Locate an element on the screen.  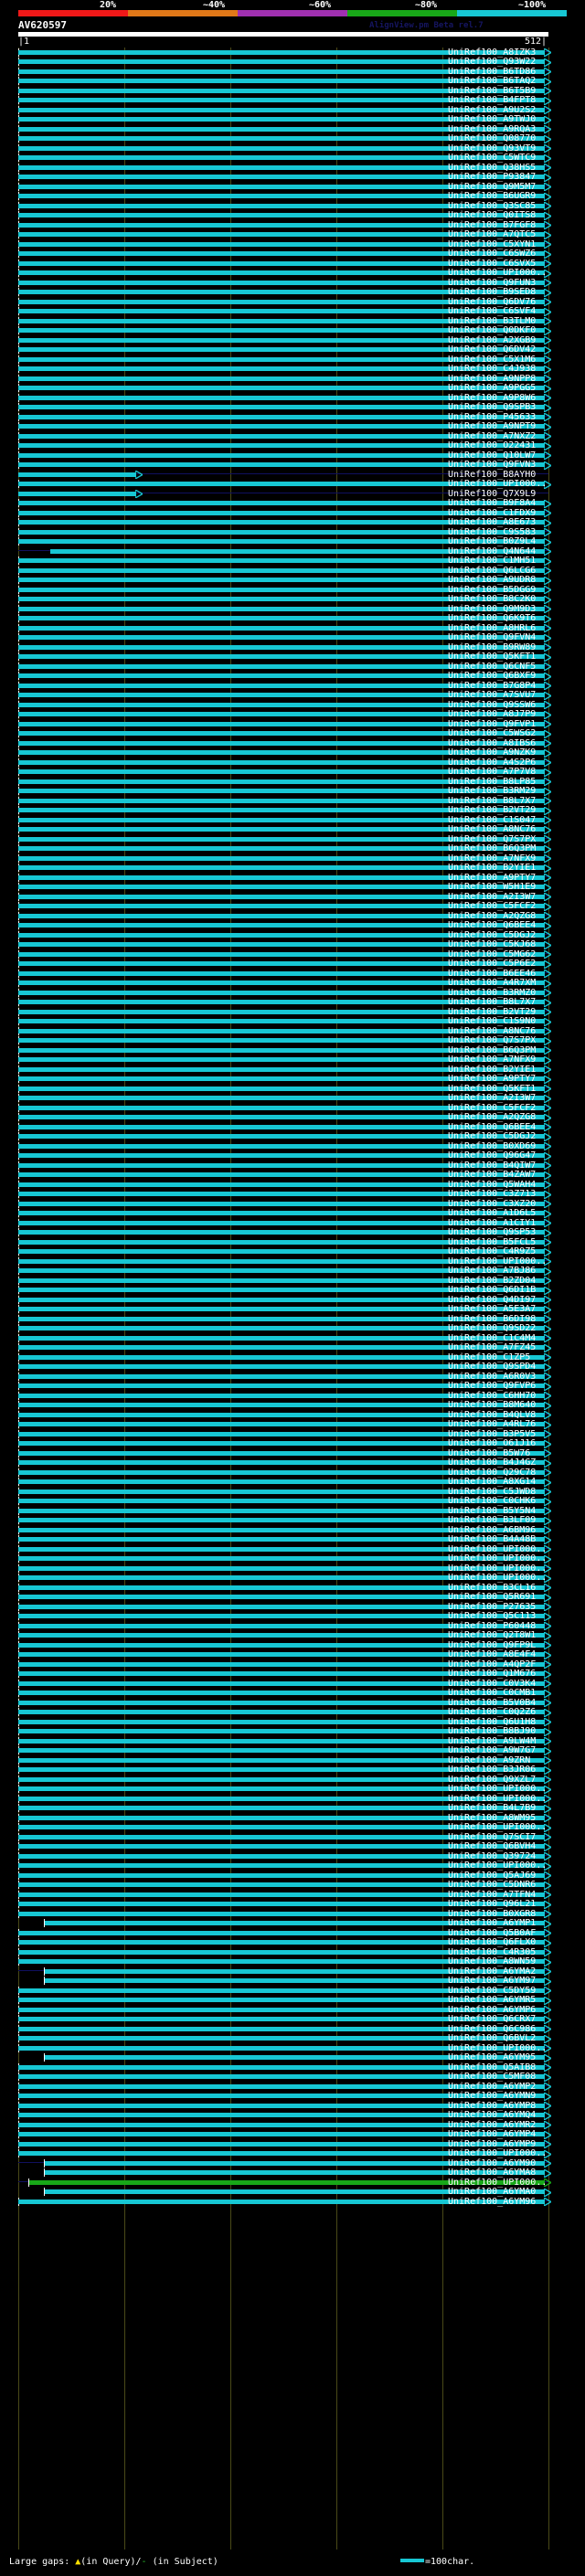
hit-label: UniRef100_Q6CRX7 is located at coordinates (492, 2019).